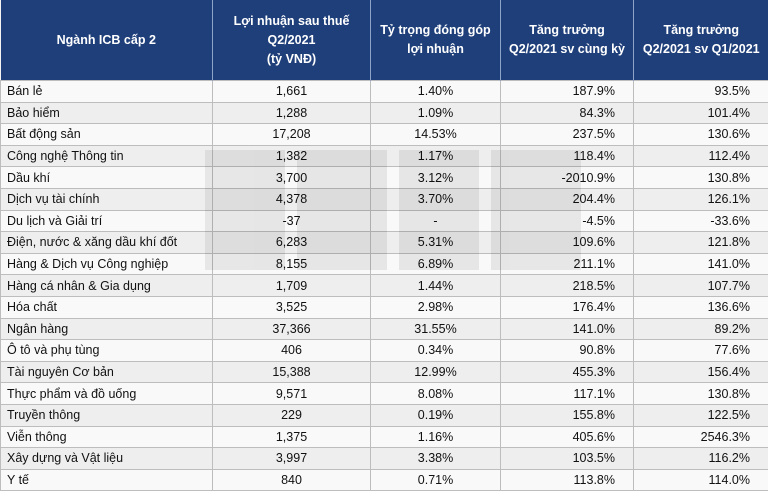 This screenshot has height=491, width=768. What do you see at coordinates (701, 307) in the screenshot?
I see `qoq-growth: 136.6%` at bounding box center [701, 307].